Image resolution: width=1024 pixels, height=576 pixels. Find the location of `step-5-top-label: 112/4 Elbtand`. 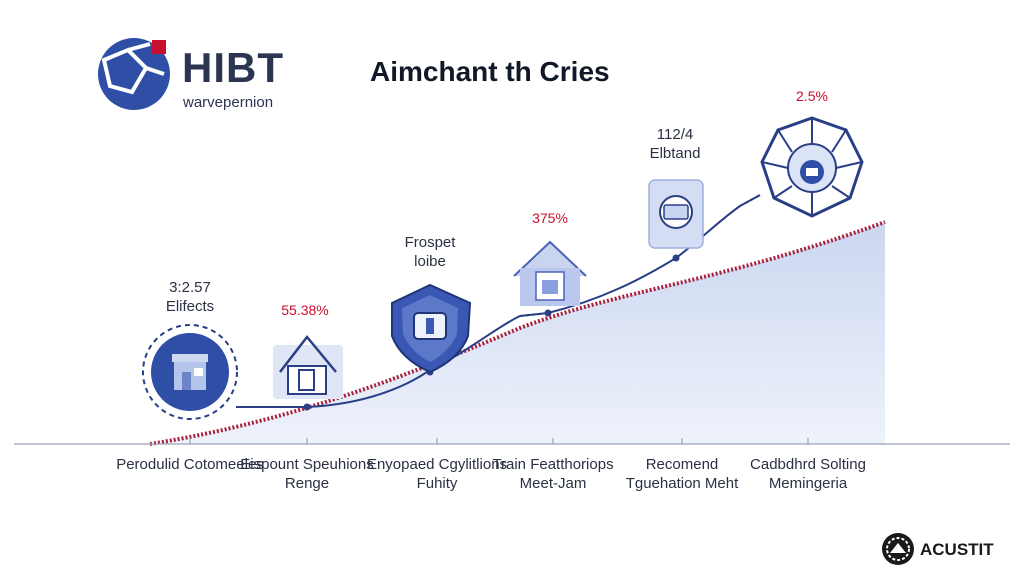

step-5-top-label: 112/4 Elbtand is located at coordinates (675, 144).